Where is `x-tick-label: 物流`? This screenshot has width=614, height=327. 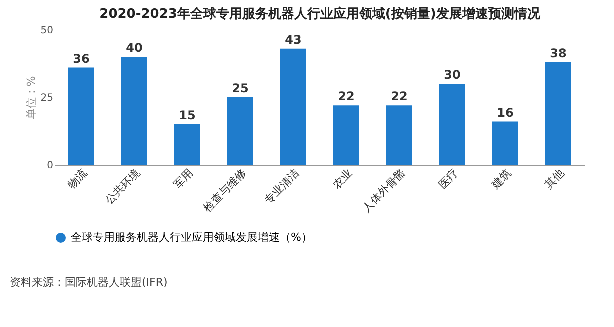 x-tick-label: 物流 is located at coordinates (77, 179).